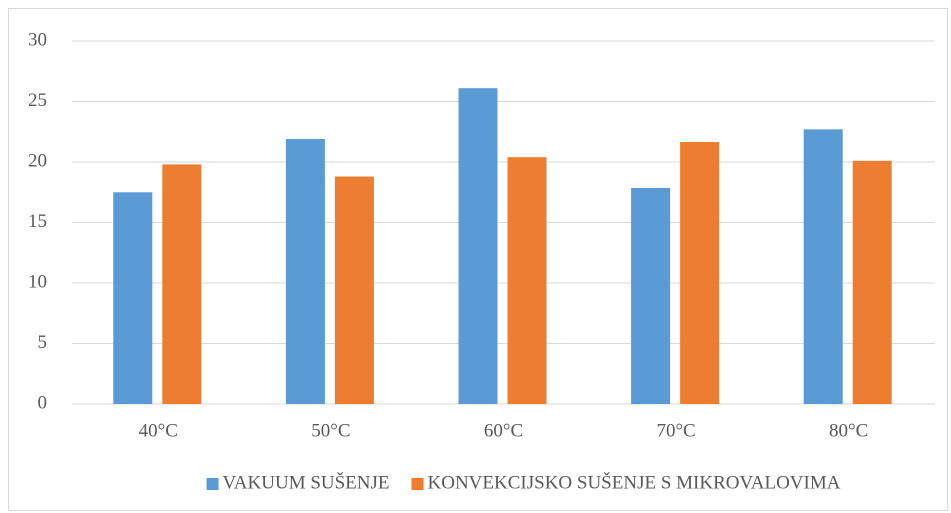  I want to click on y-tick-label: 25, so click(37, 100).